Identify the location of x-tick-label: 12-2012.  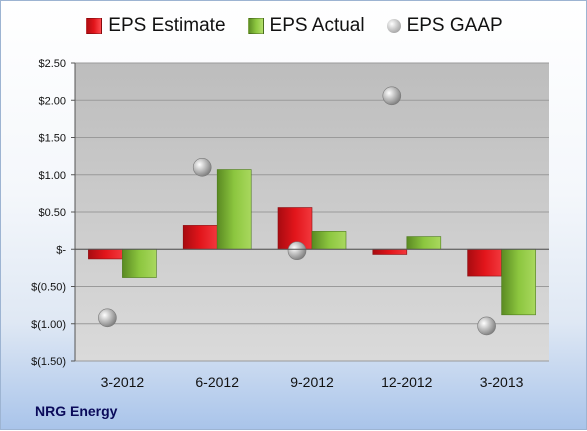
(407, 382).